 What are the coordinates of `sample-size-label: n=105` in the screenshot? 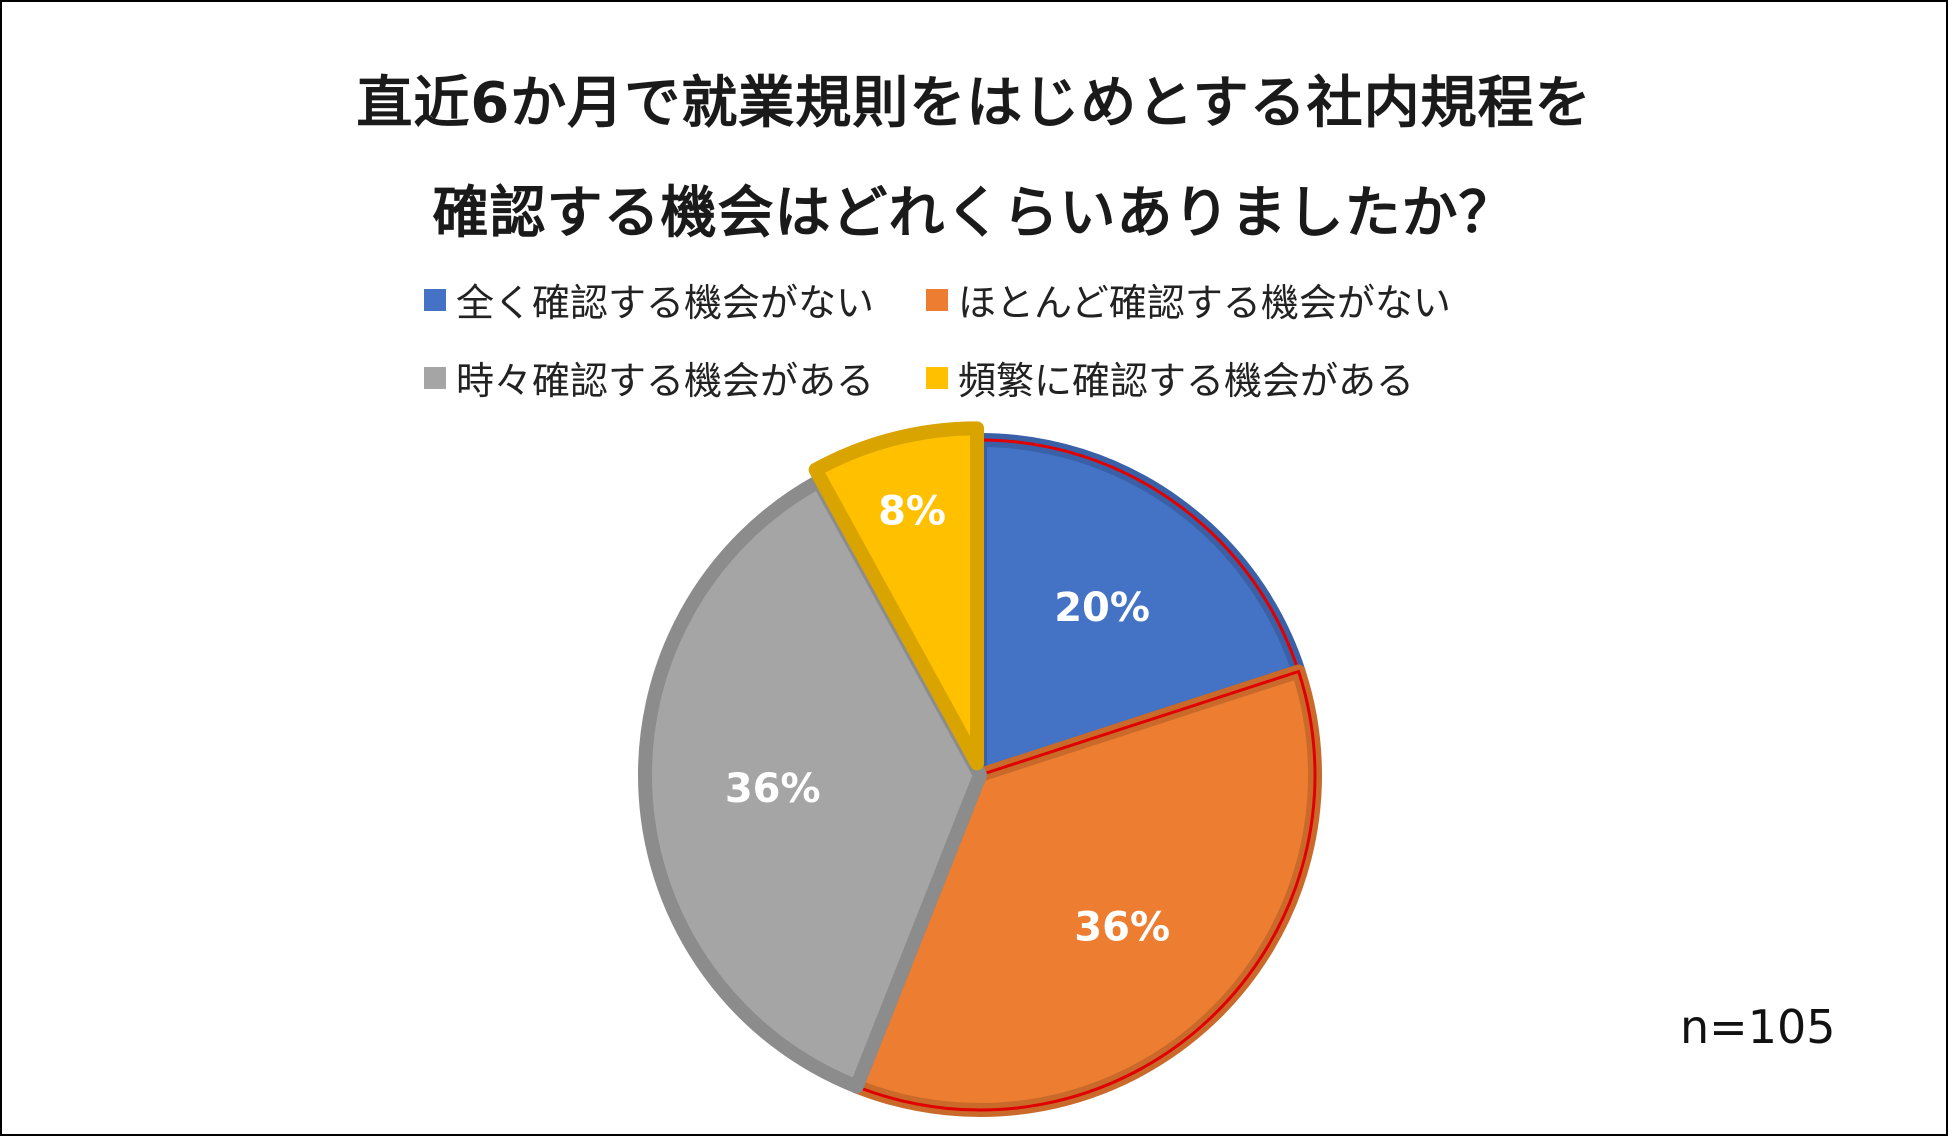 It's located at (1758, 1027).